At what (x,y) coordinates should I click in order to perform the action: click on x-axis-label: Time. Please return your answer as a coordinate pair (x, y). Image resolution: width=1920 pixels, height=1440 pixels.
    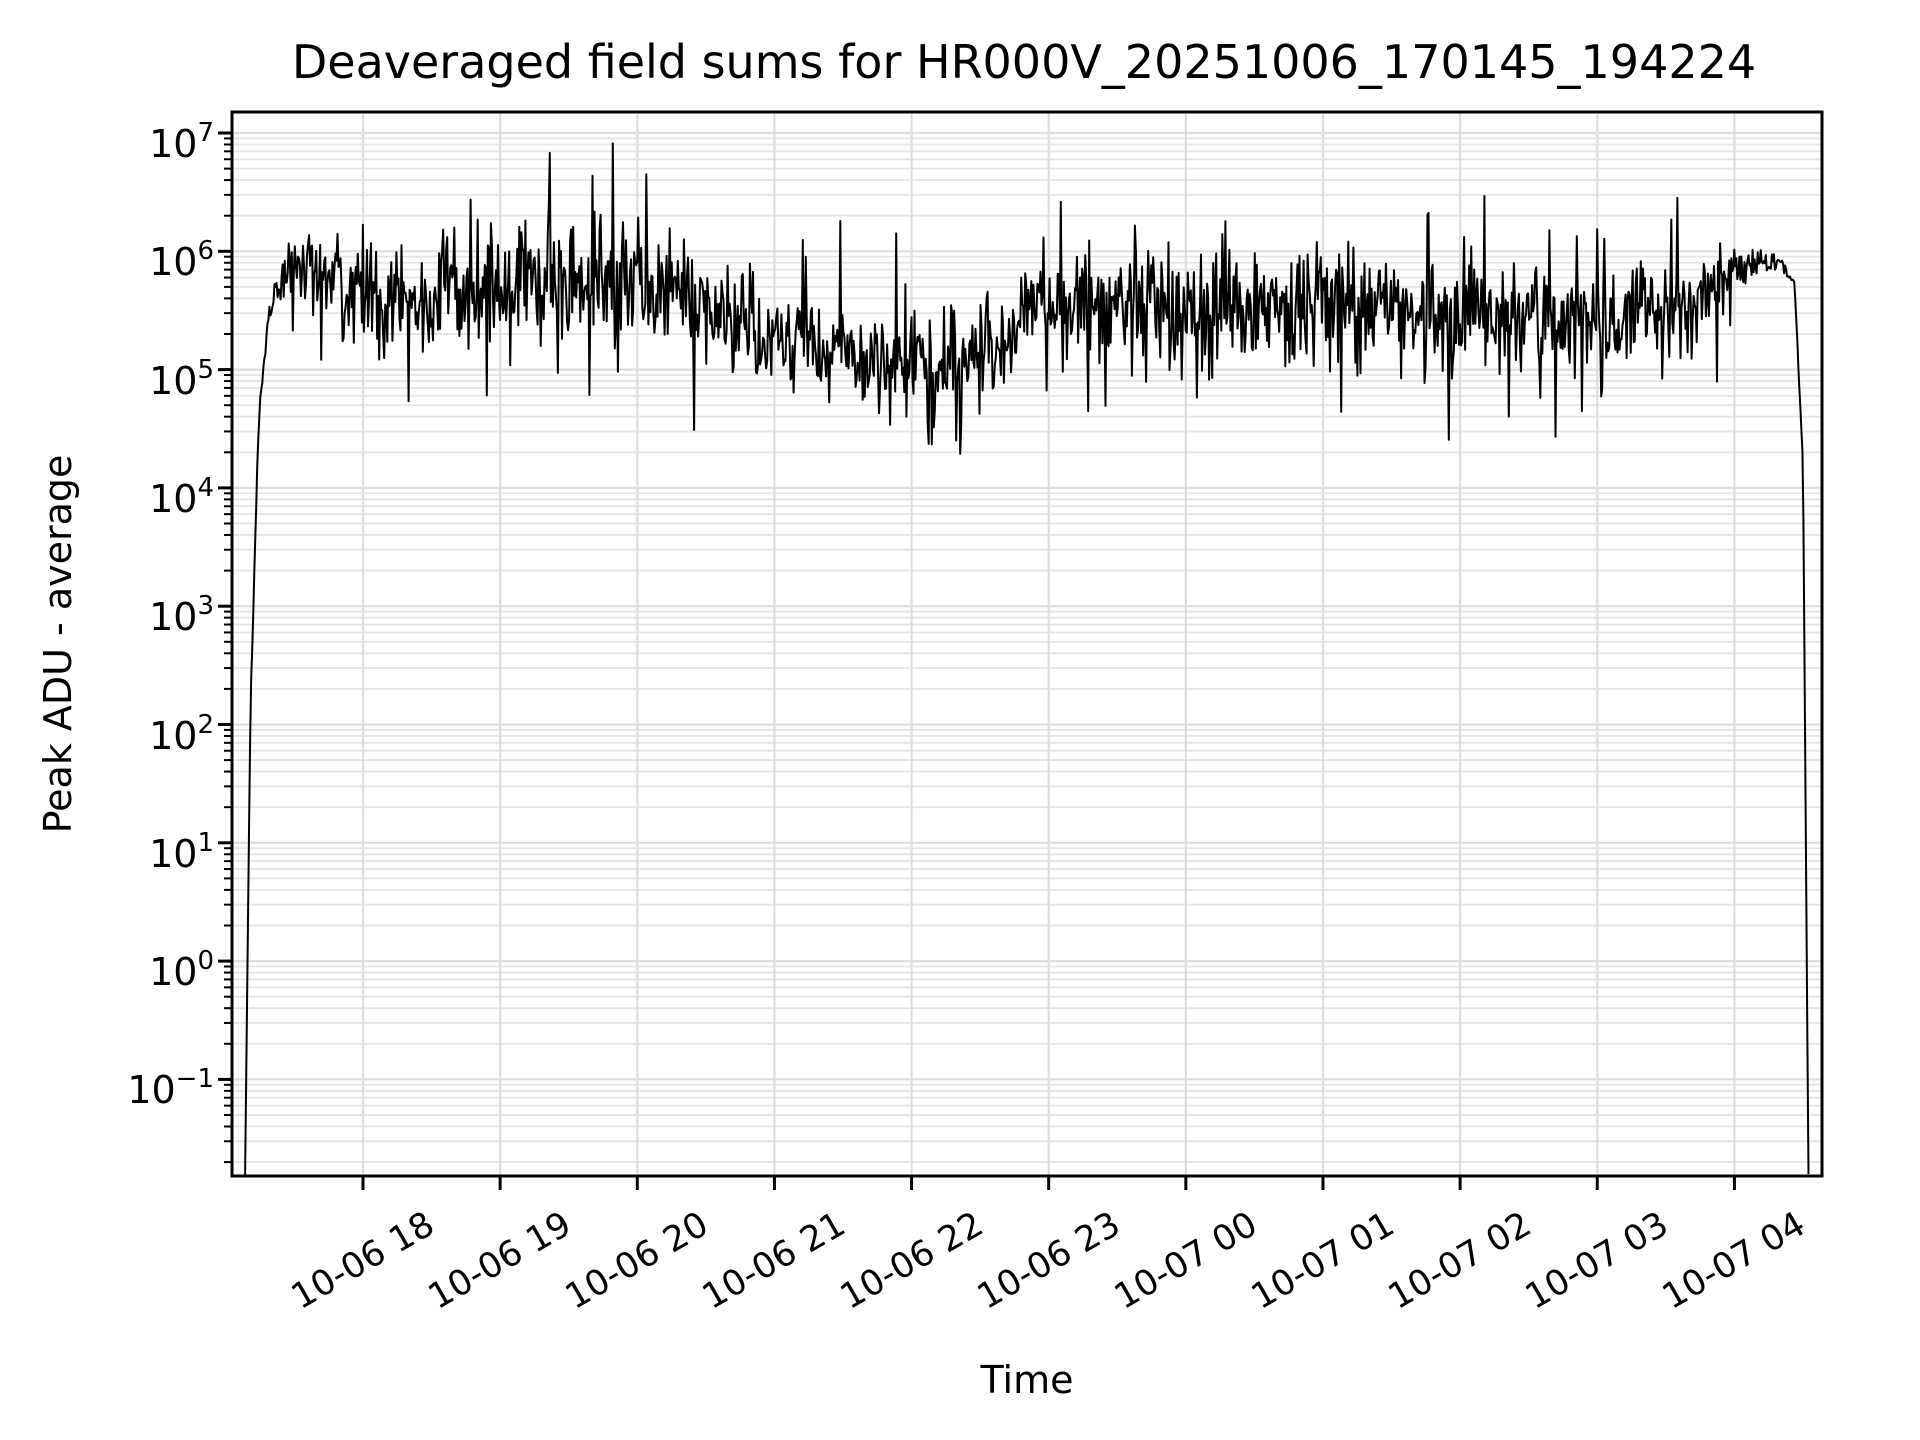
    Looking at the image, I should click on (1027, 1380).